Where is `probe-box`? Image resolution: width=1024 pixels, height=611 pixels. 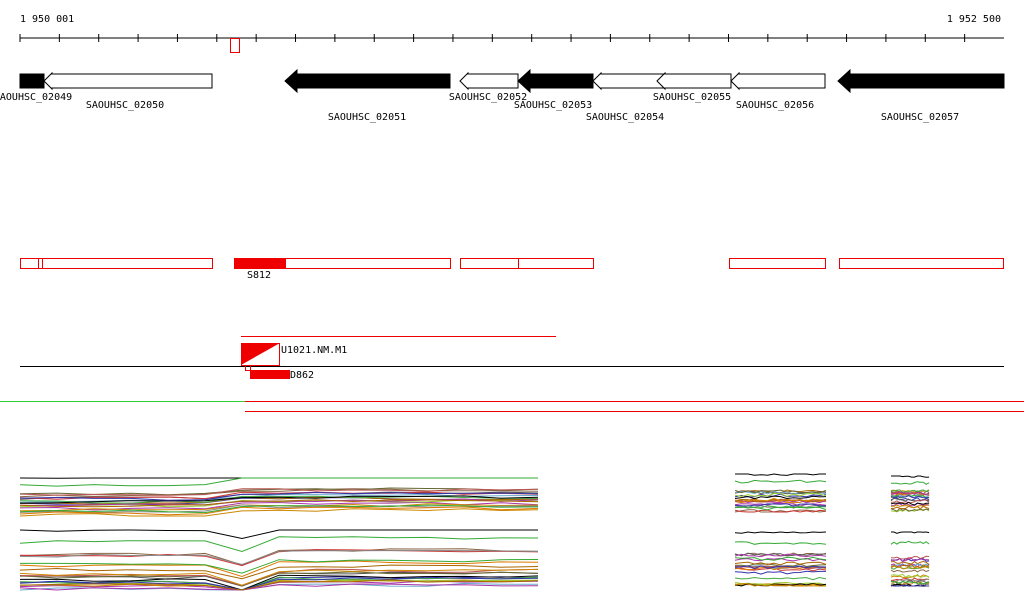 probe-box is located at coordinates (270, 374).